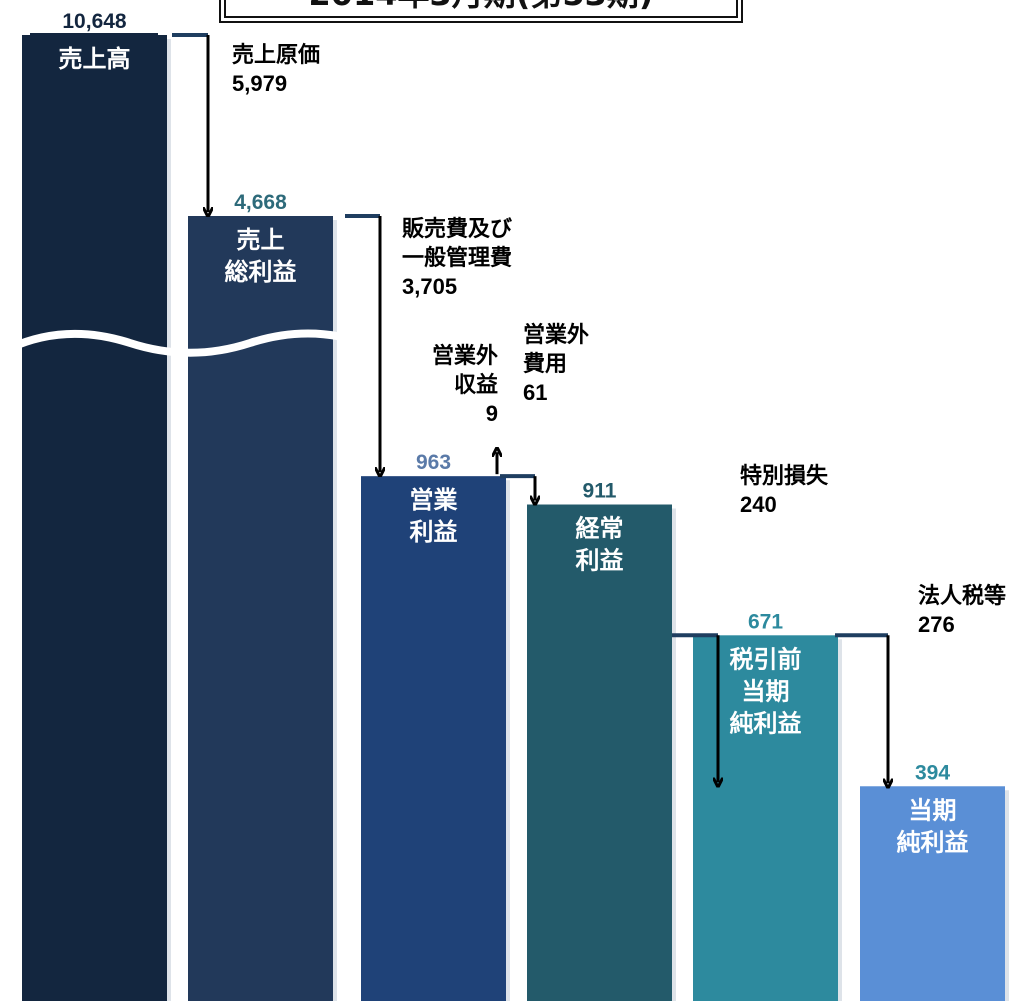 This screenshot has height=1001, width=1036. I want to click on chart-title: 2014年3月期(第53期), so click(481, 11).